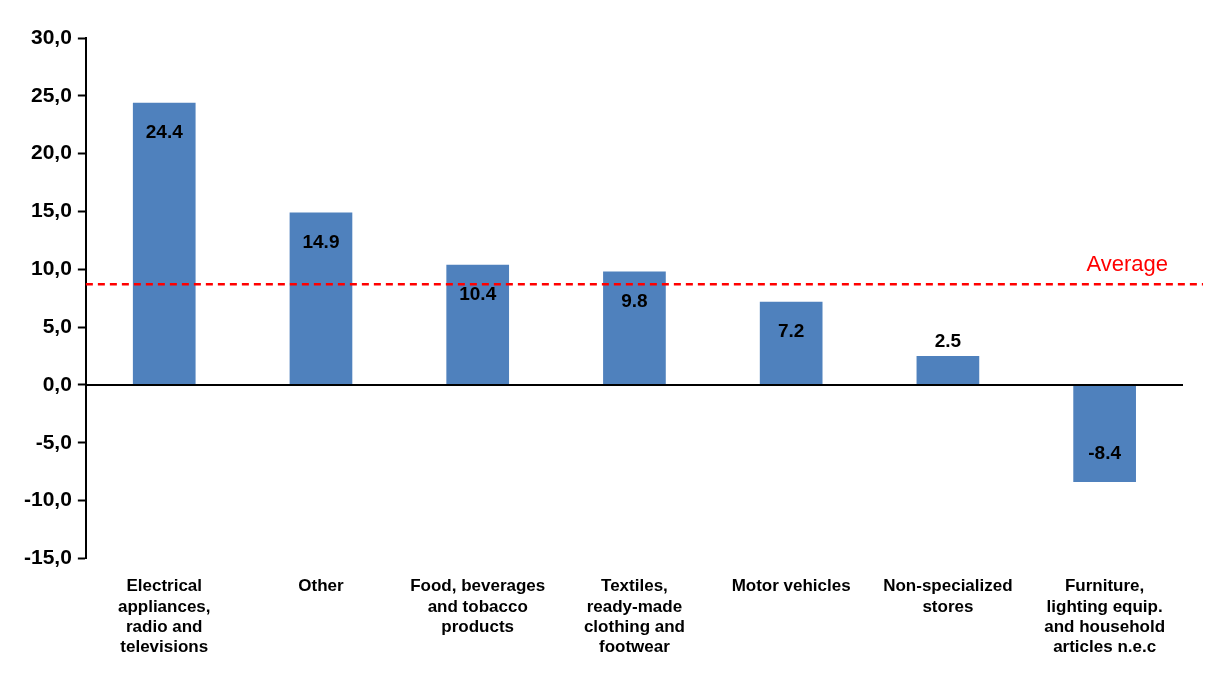 The image size is (1214, 693). Describe the element at coordinates (478, 606) in the screenshot. I see `x-tick-label: Food, beverages and tobacco products` at that location.